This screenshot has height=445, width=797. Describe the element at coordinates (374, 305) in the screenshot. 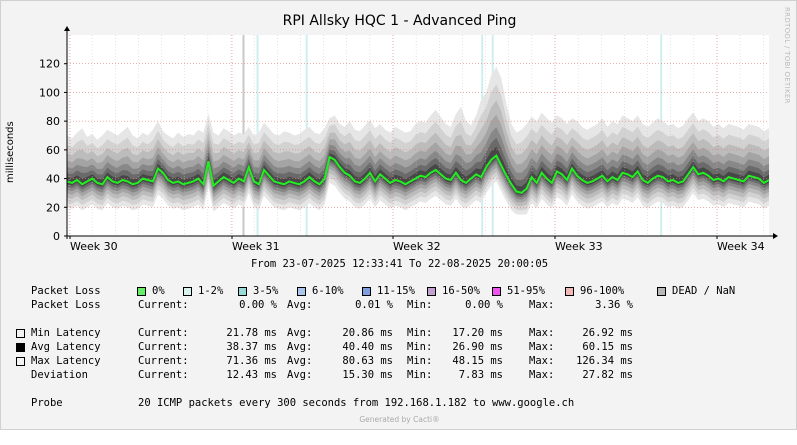

I see `avg-value: 0.01 %` at that location.